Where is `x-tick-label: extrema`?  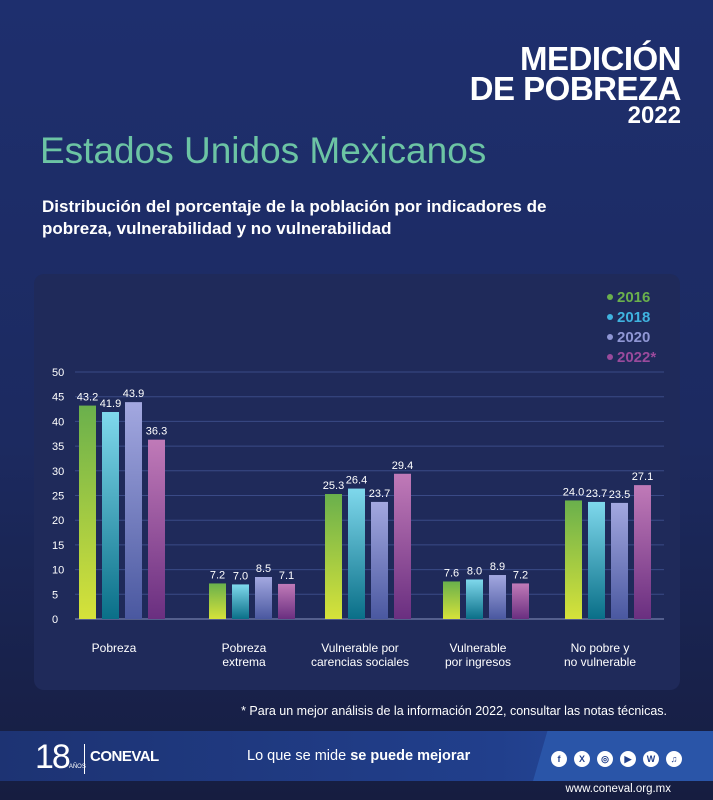
x-tick-label: extrema is located at coordinates (244, 662).